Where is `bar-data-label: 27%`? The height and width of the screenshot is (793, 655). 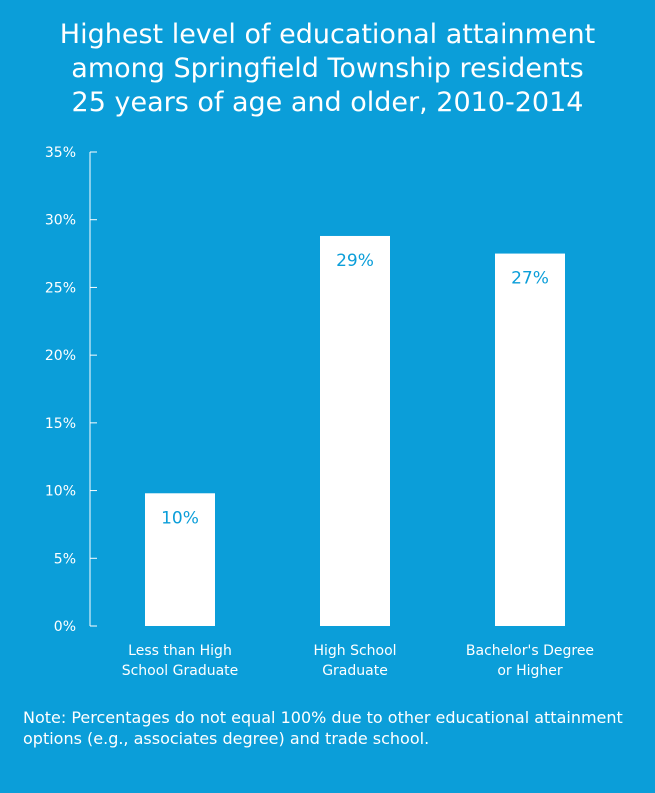
bar-data-label: 27% is located at coordinates (530, 279).